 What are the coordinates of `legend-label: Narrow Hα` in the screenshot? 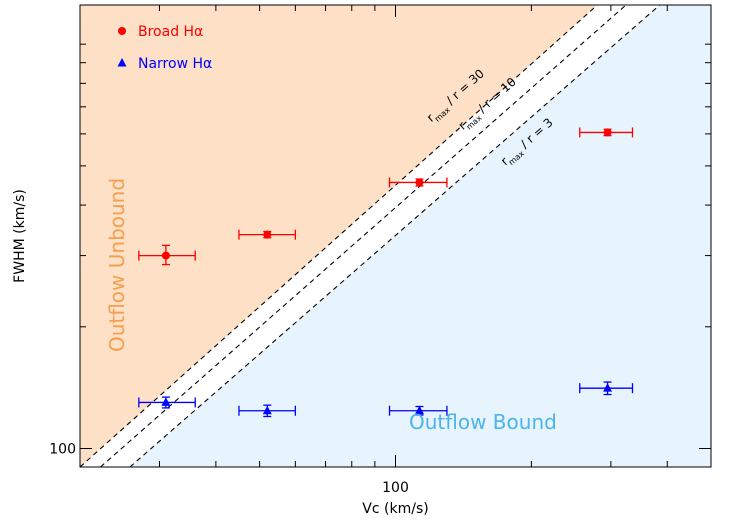 It's located at (175, 64).